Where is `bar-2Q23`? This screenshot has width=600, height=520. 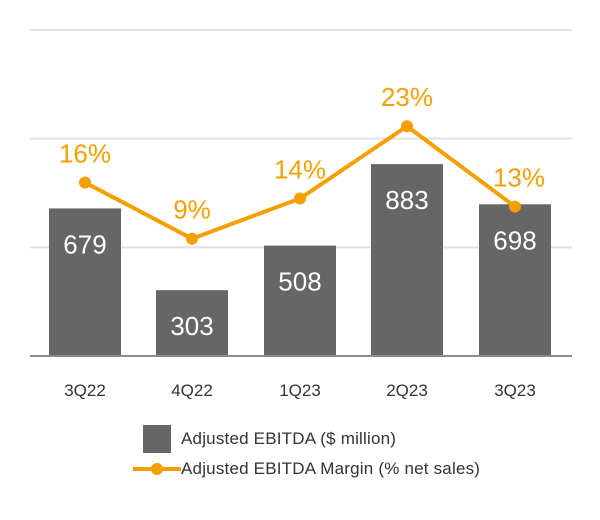
bar-2Q23 is located at coordinates (407, 260).